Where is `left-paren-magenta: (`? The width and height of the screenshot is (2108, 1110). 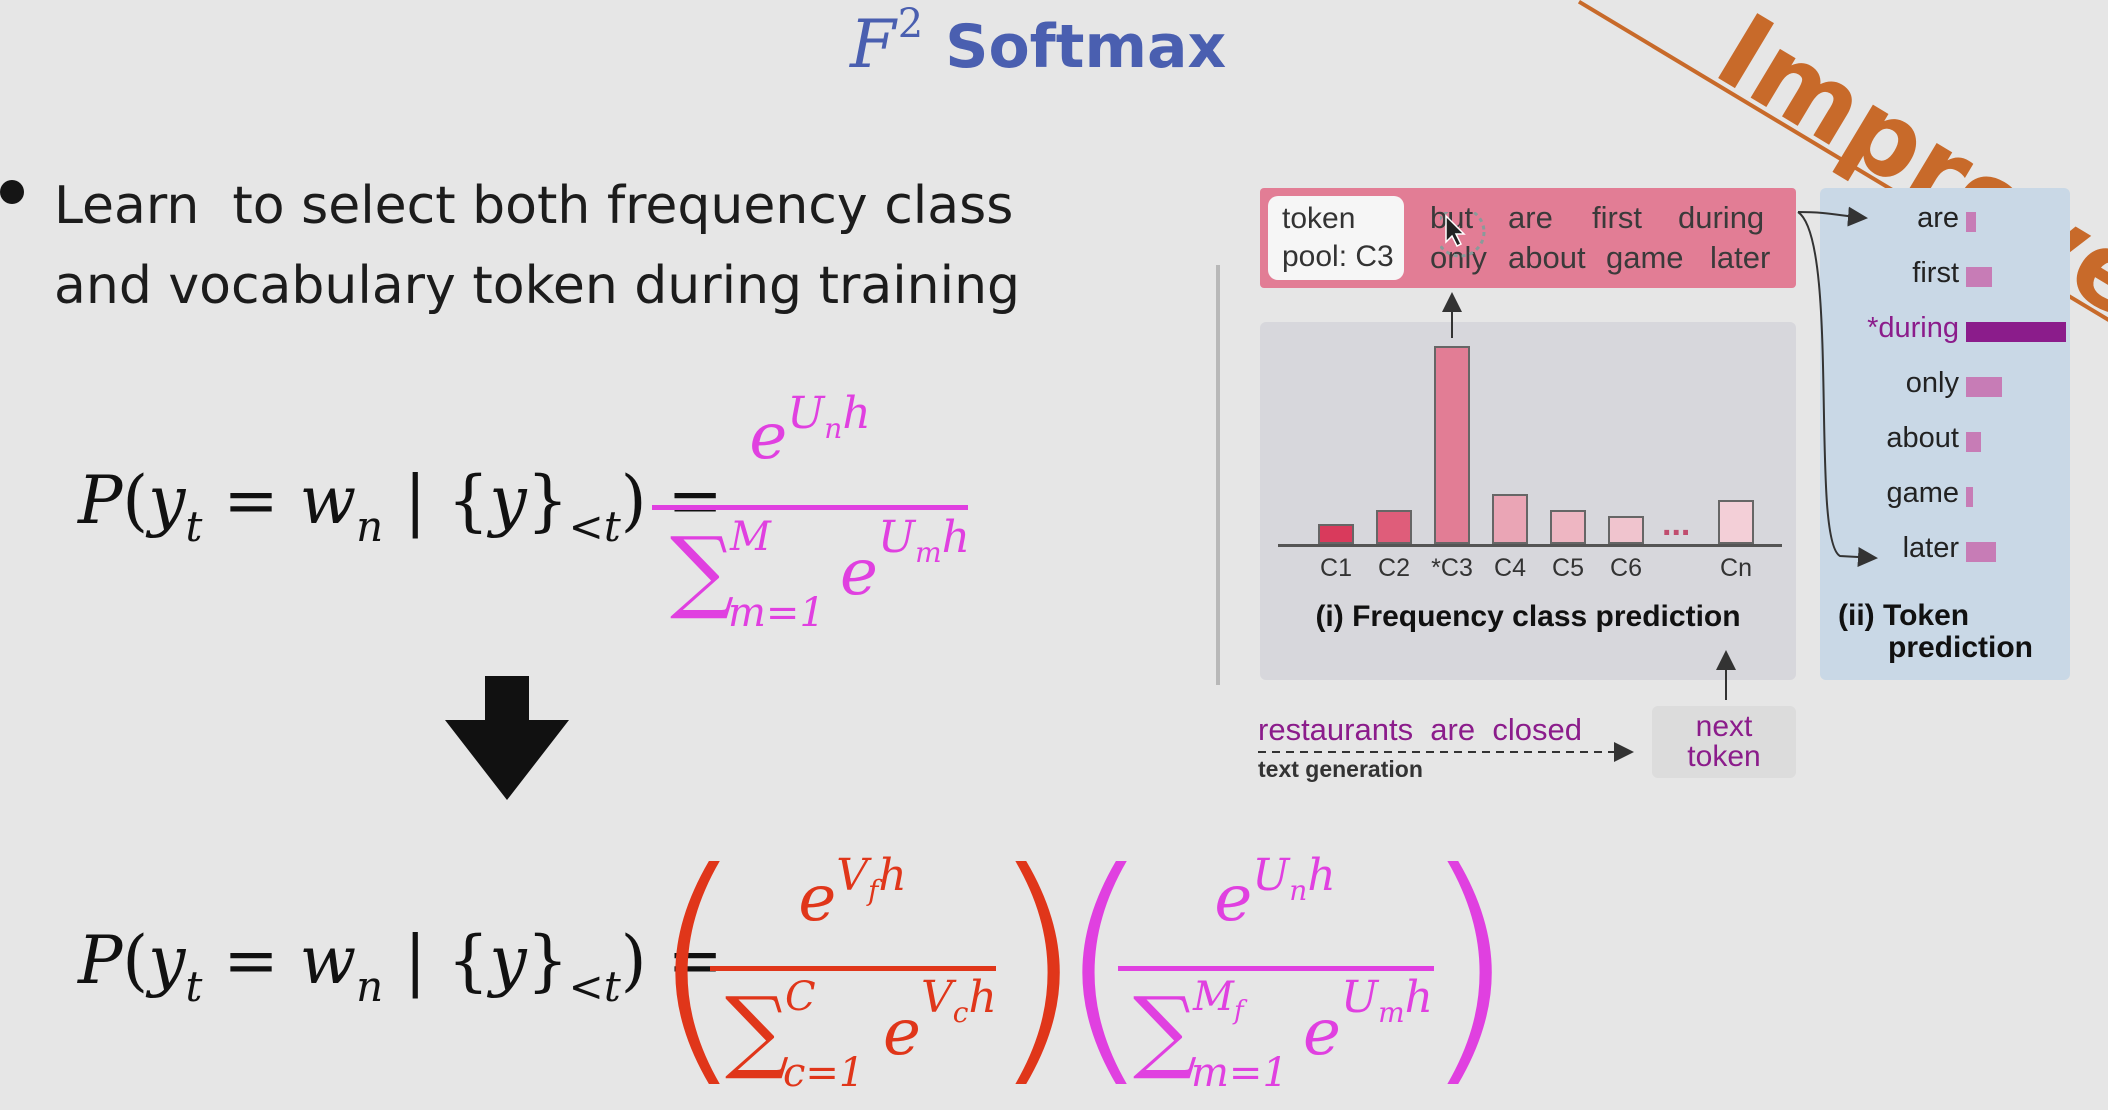
left-paren-magenta: ( is located at coordinates (1104, 964).